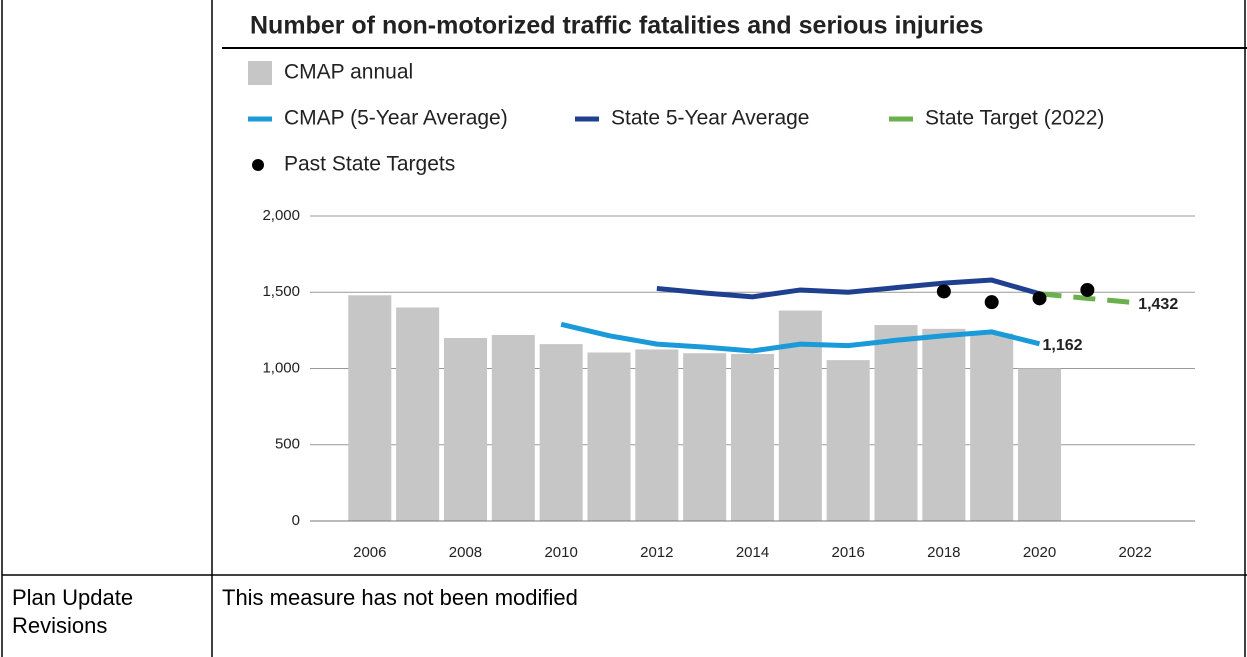  I want to click on x-tick-label: 2008, so click(465, 552).